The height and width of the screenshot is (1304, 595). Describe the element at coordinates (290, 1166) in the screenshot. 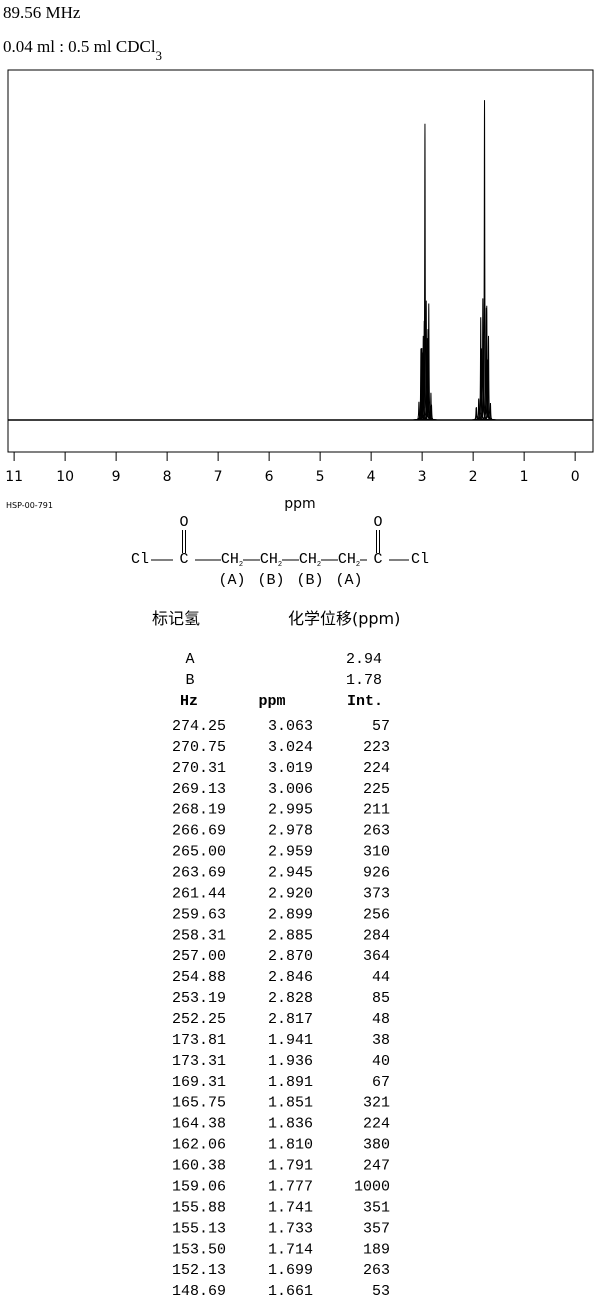

I see `ppm-cell: 1.791` at that location.